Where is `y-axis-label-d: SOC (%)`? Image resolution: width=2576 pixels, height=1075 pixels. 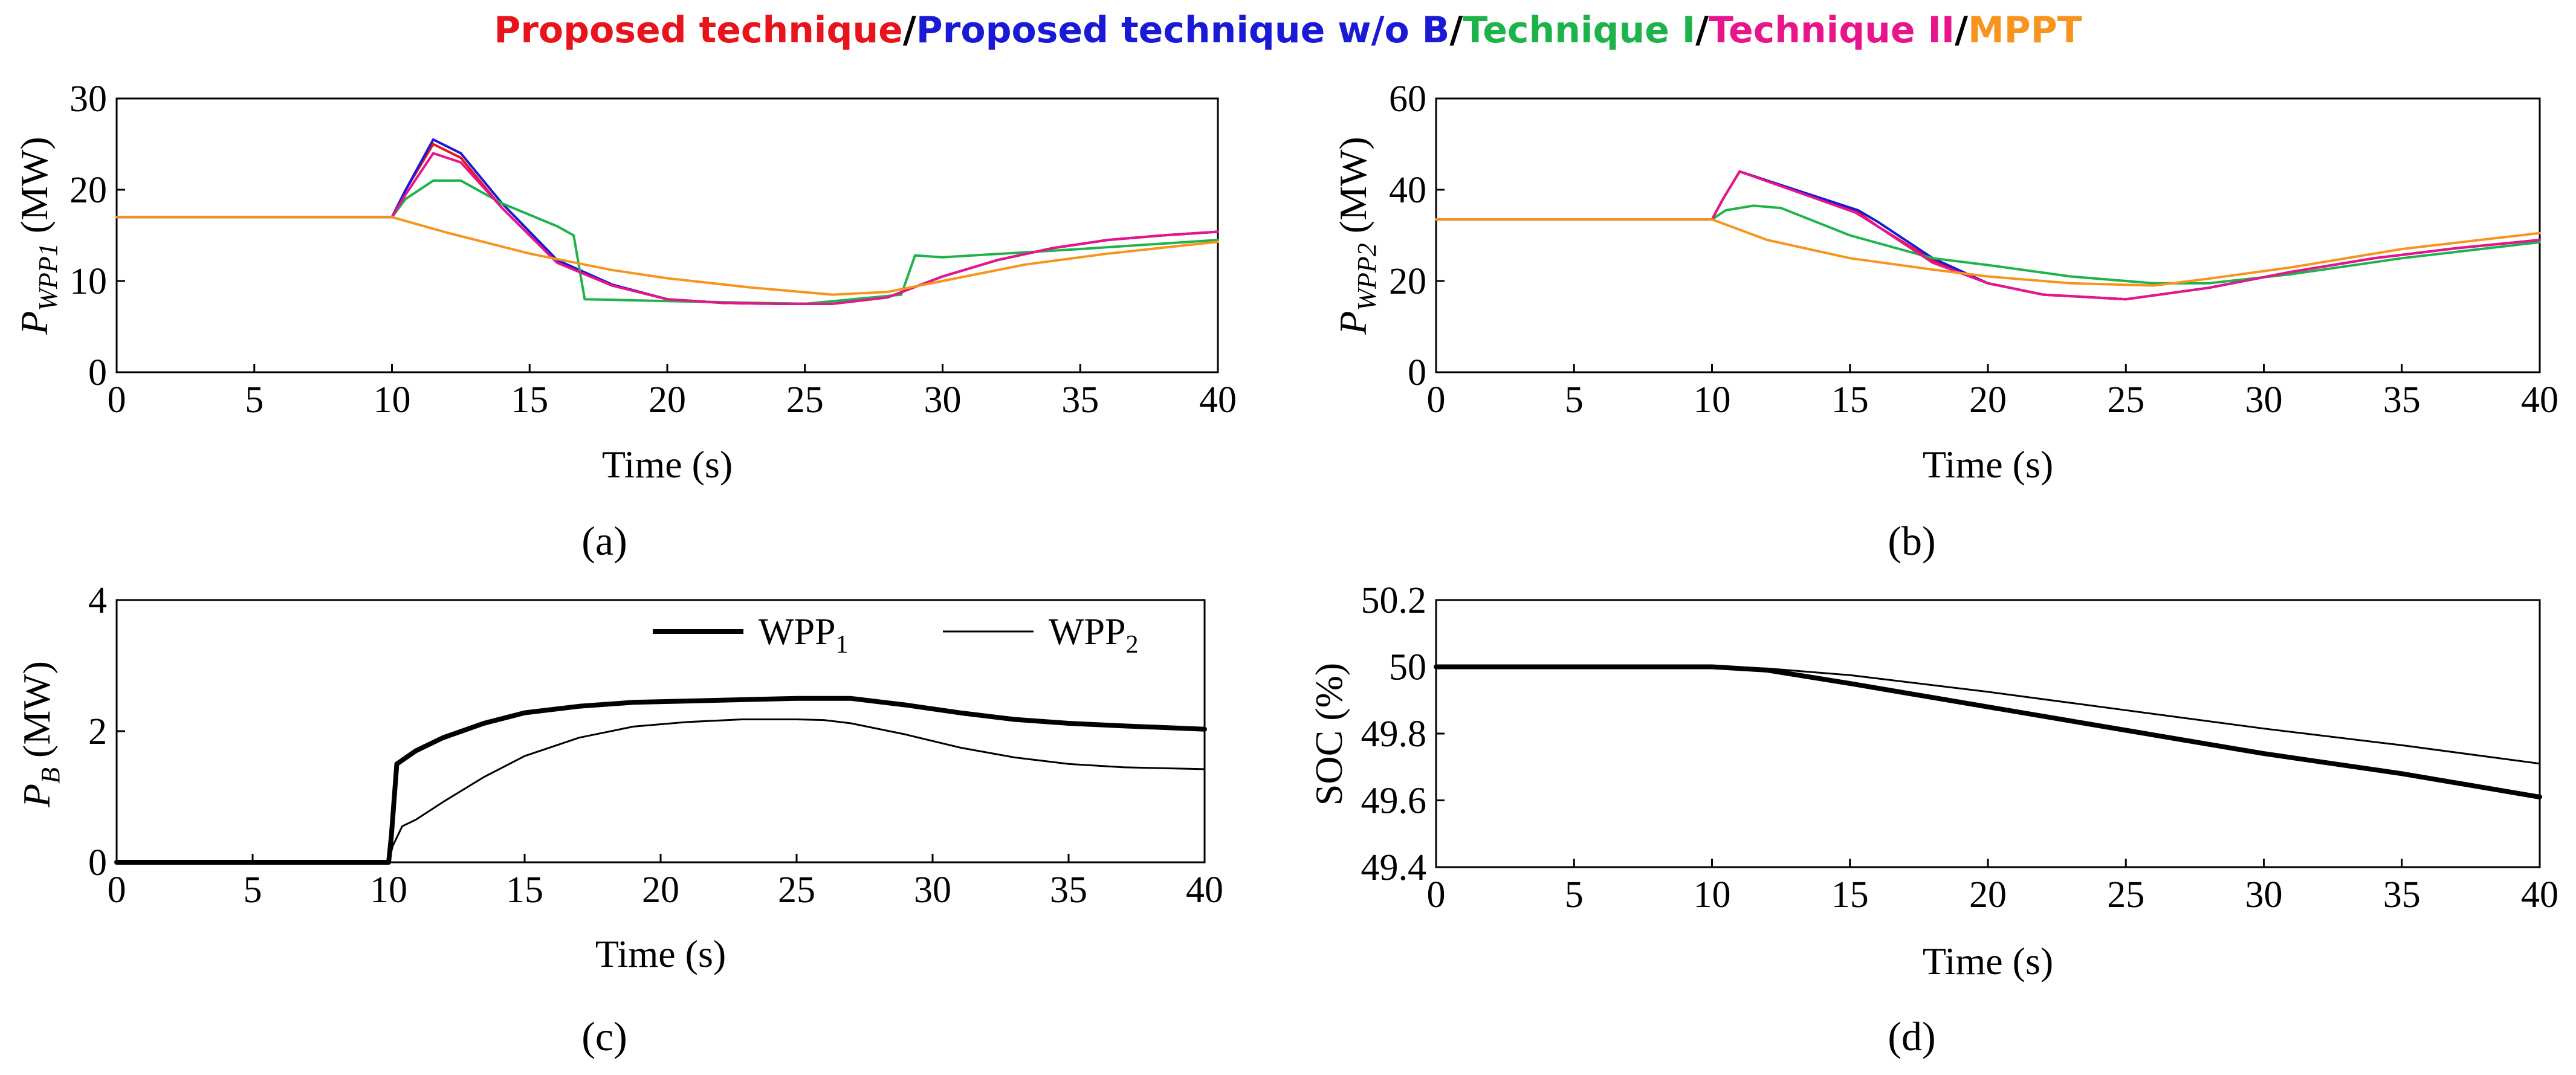
y-axis-label-d: SOC (%) is located at coordinates (1328, 734).